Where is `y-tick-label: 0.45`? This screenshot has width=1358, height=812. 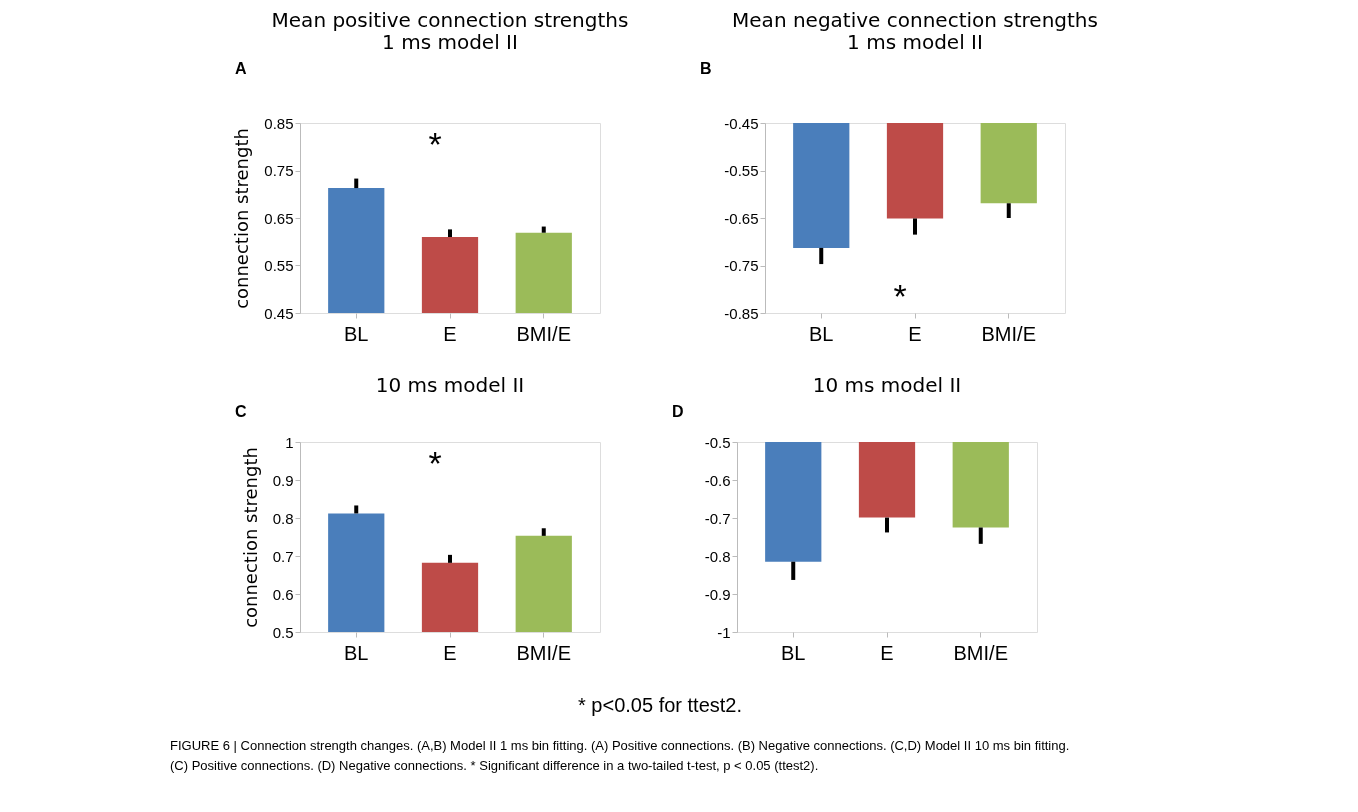
y-tick-label: 0.45 is located at coordinates (279, 313).